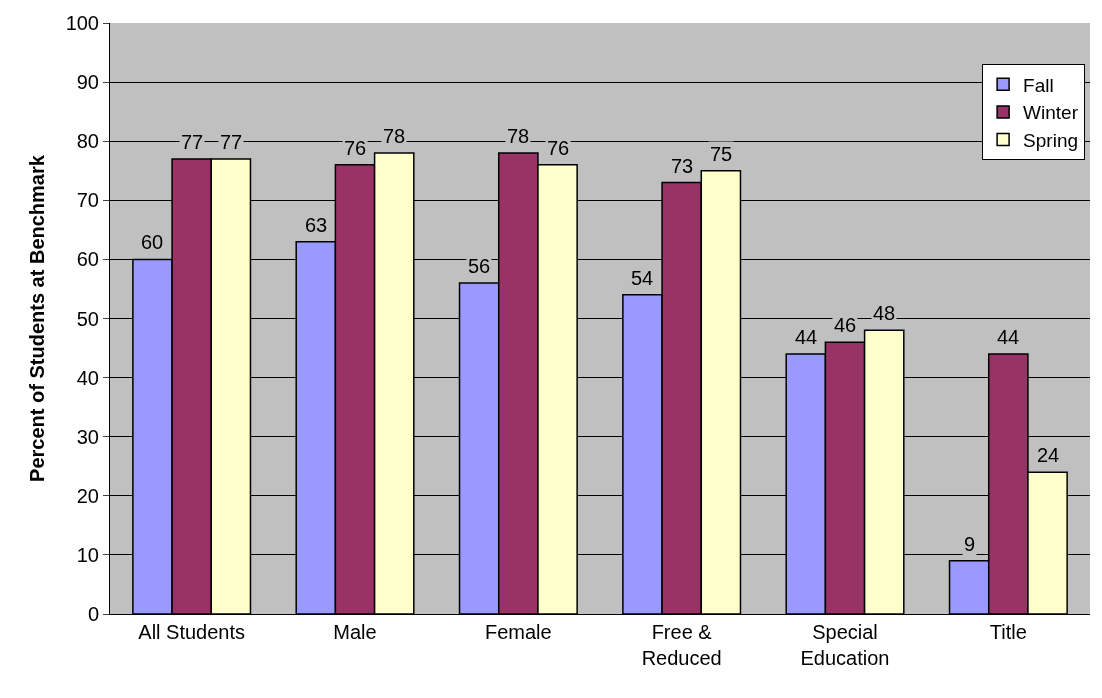  Describe the element at coordinates (82, 23) in the screenshot. I see `y-tick-label: 100` at that location.